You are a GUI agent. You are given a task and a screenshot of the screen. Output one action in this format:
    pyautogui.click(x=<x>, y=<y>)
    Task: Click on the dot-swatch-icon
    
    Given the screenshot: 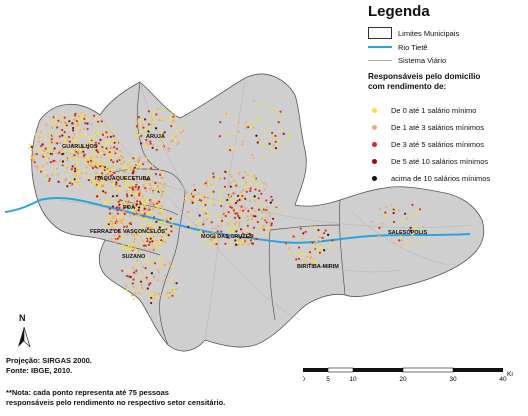 What is the action you would take?
    pyautogui.click(x=374, y=178)
    